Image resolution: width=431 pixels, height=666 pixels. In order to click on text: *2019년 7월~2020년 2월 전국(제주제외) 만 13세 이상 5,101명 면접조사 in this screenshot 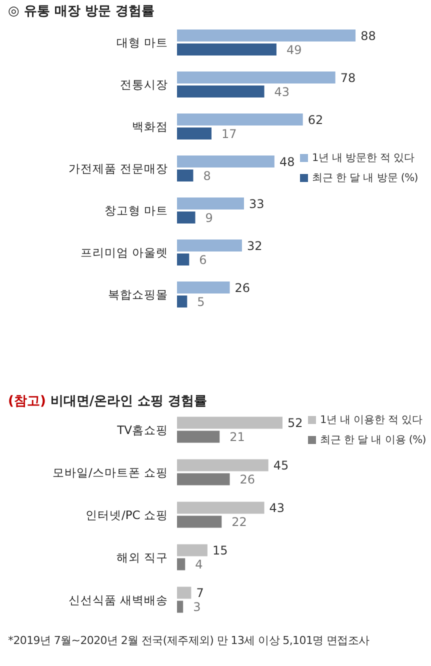, I will do `click(189, 641)`.